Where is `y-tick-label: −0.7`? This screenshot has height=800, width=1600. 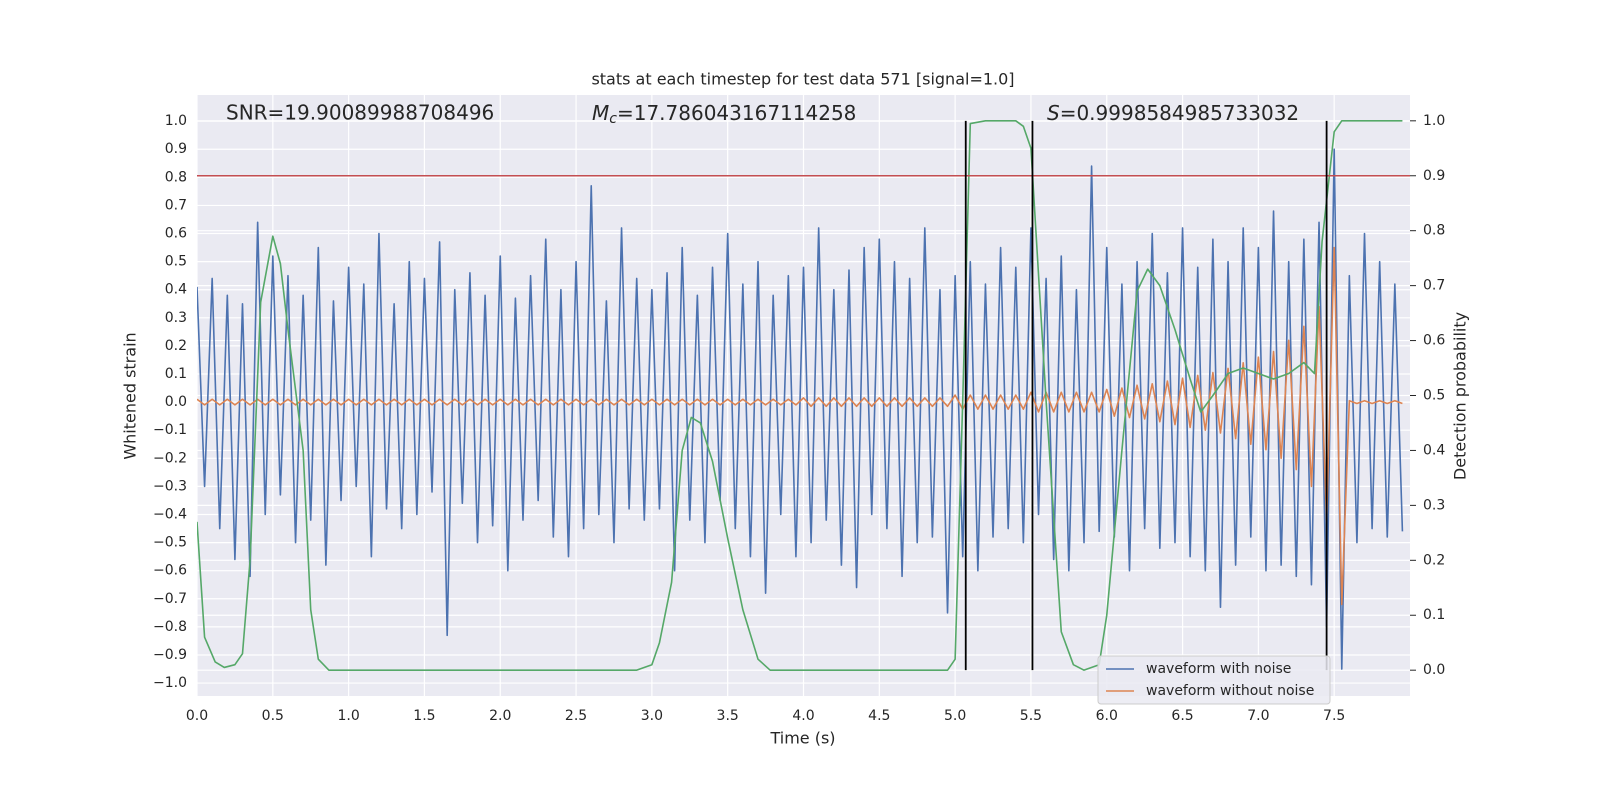
y-tick-label: −0.7 is located at coordinates (170, 599).